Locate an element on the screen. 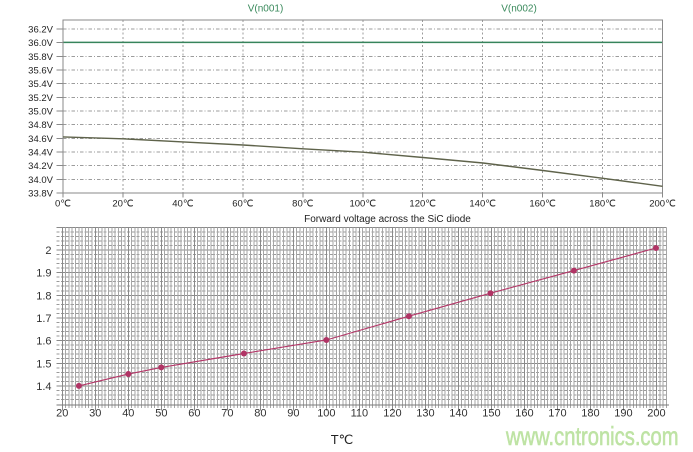 The width and height of the screenshot is (693, 452). svg-text: 160 is located at coordinates (524, 414).